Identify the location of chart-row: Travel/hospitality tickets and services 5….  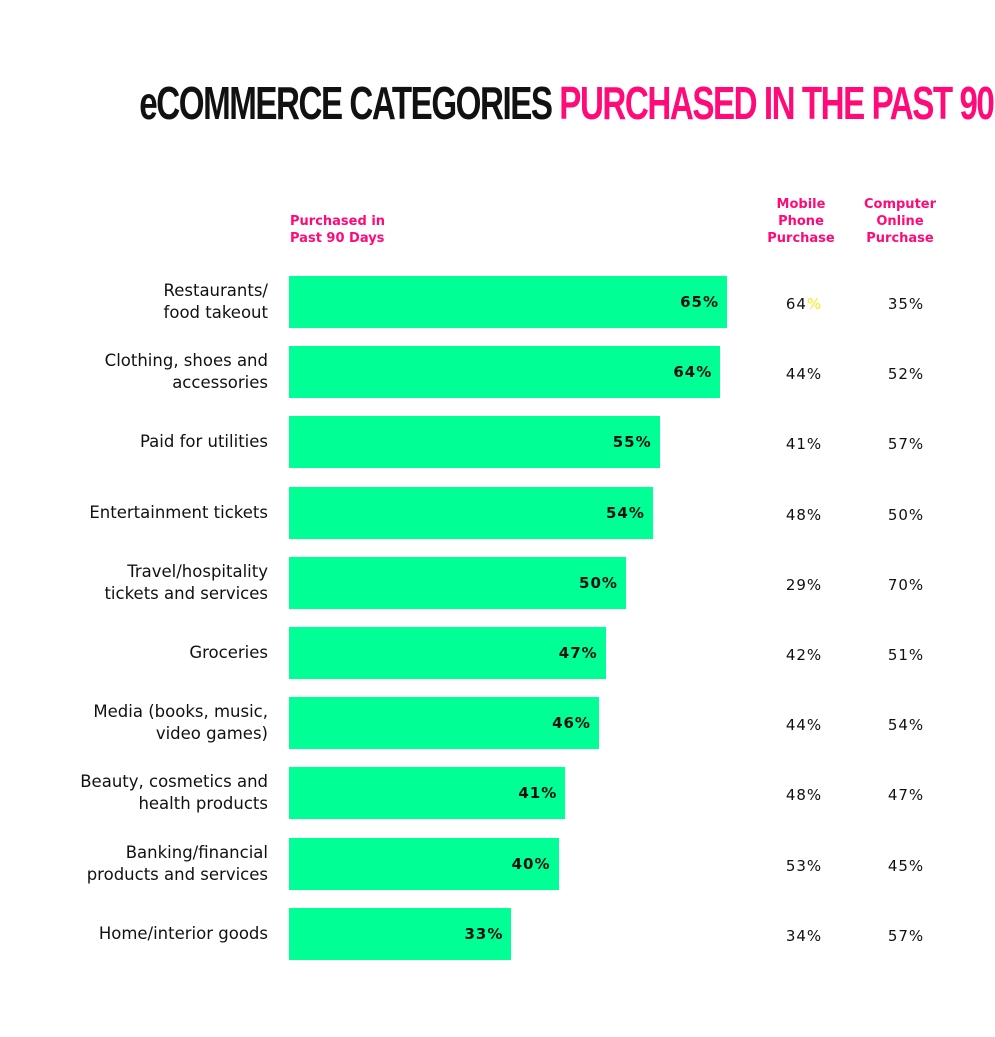
(497, 582).